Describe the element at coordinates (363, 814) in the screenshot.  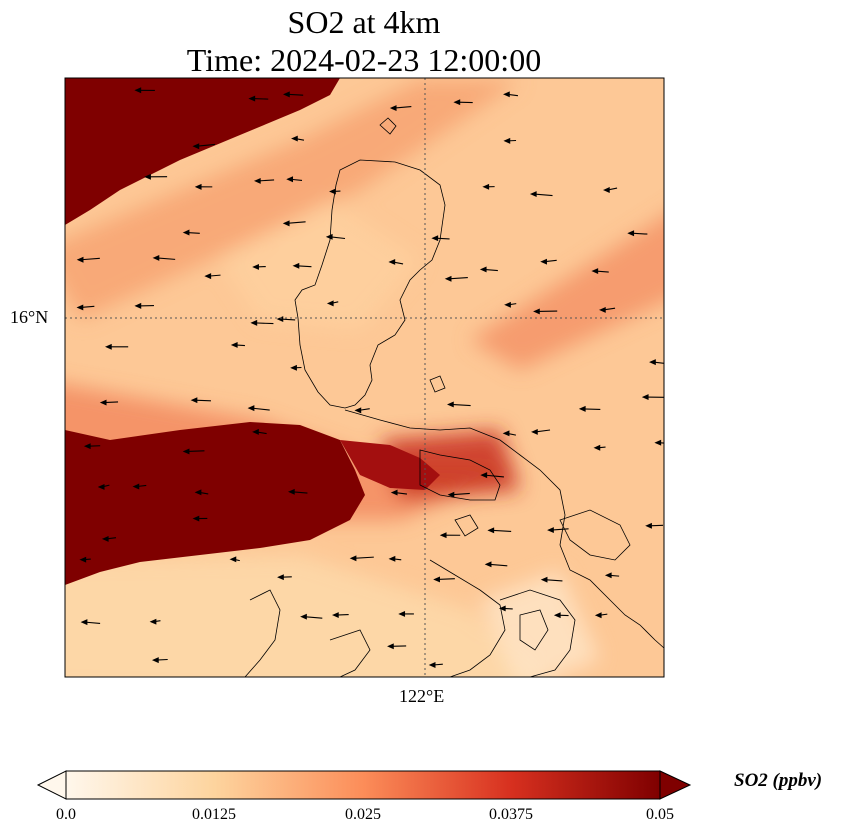
I see `colorbar-tick-2: 0.025` at that location.